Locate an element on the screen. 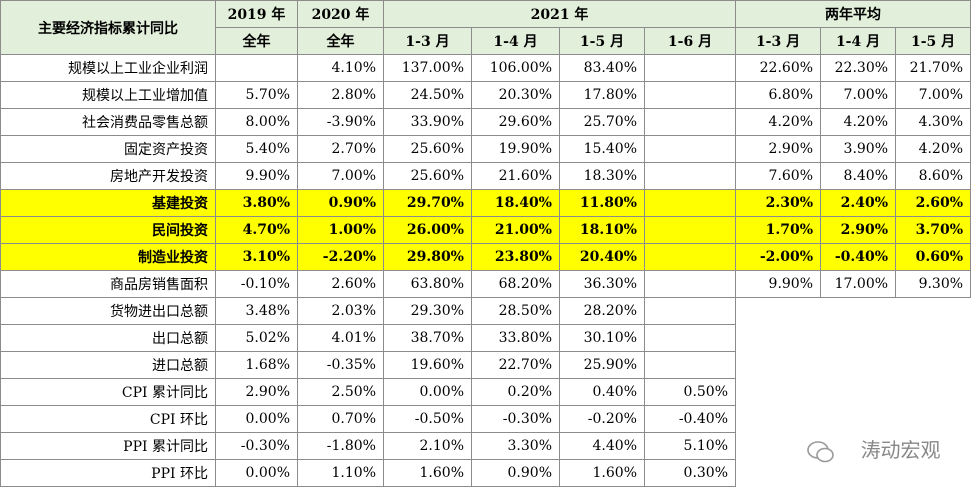 The width and height of the screenshot is (972, 487). cell: 9.30% is located at coordinates (933, 284).